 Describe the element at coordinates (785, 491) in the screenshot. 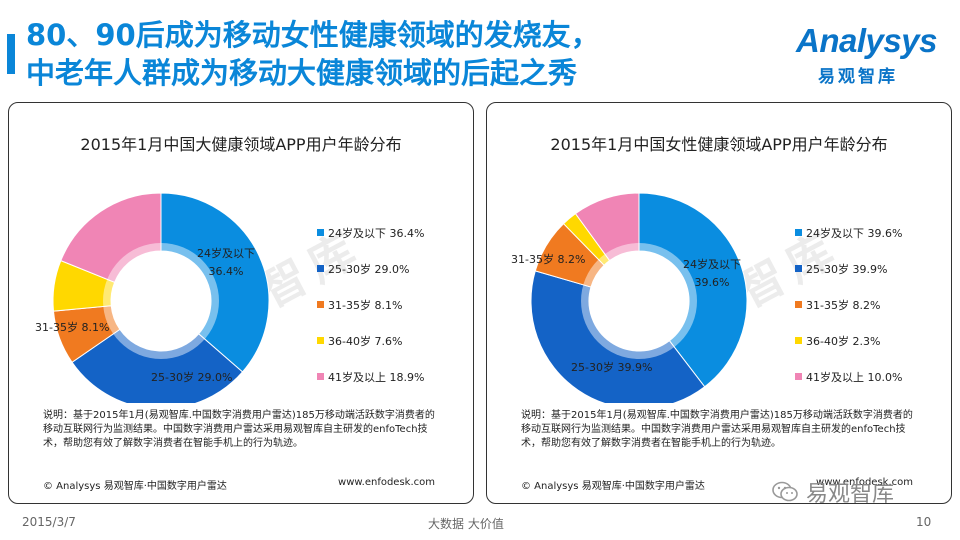

I see `wechat-icon` at that location.